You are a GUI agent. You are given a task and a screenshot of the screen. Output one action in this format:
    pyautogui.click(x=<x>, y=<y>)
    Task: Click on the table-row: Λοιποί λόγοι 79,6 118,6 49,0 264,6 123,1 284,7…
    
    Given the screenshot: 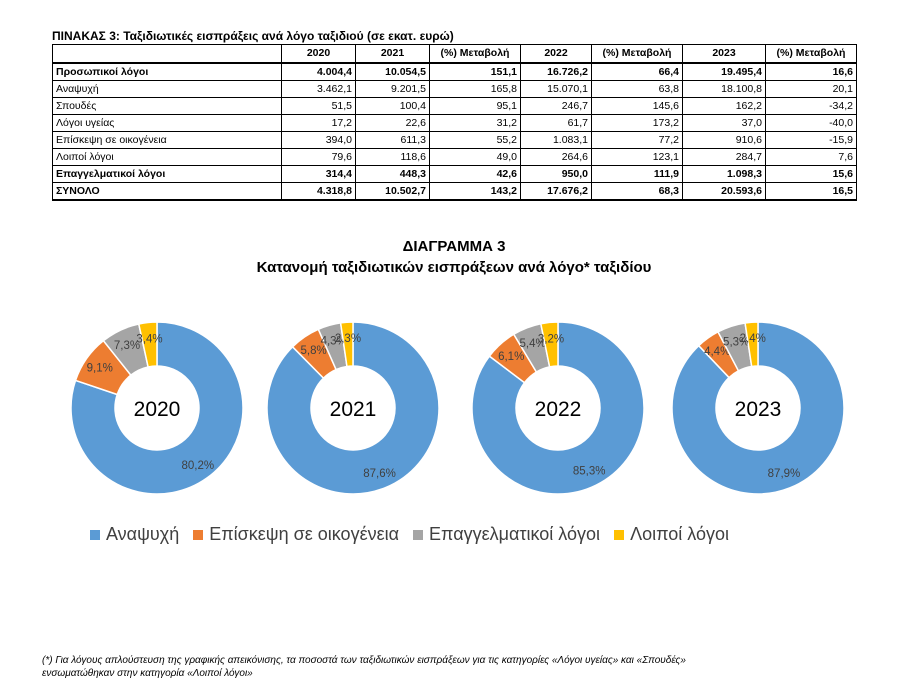 What is the action you would take?
    pyautogui.click(x=454, y=157)
    